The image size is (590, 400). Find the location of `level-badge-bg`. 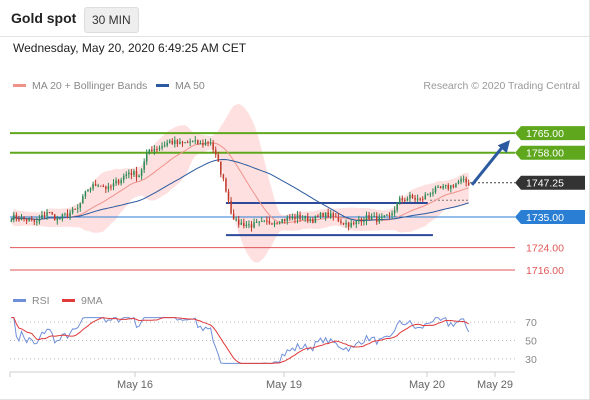

level-badge-bg is located at coordinates (550, 133).